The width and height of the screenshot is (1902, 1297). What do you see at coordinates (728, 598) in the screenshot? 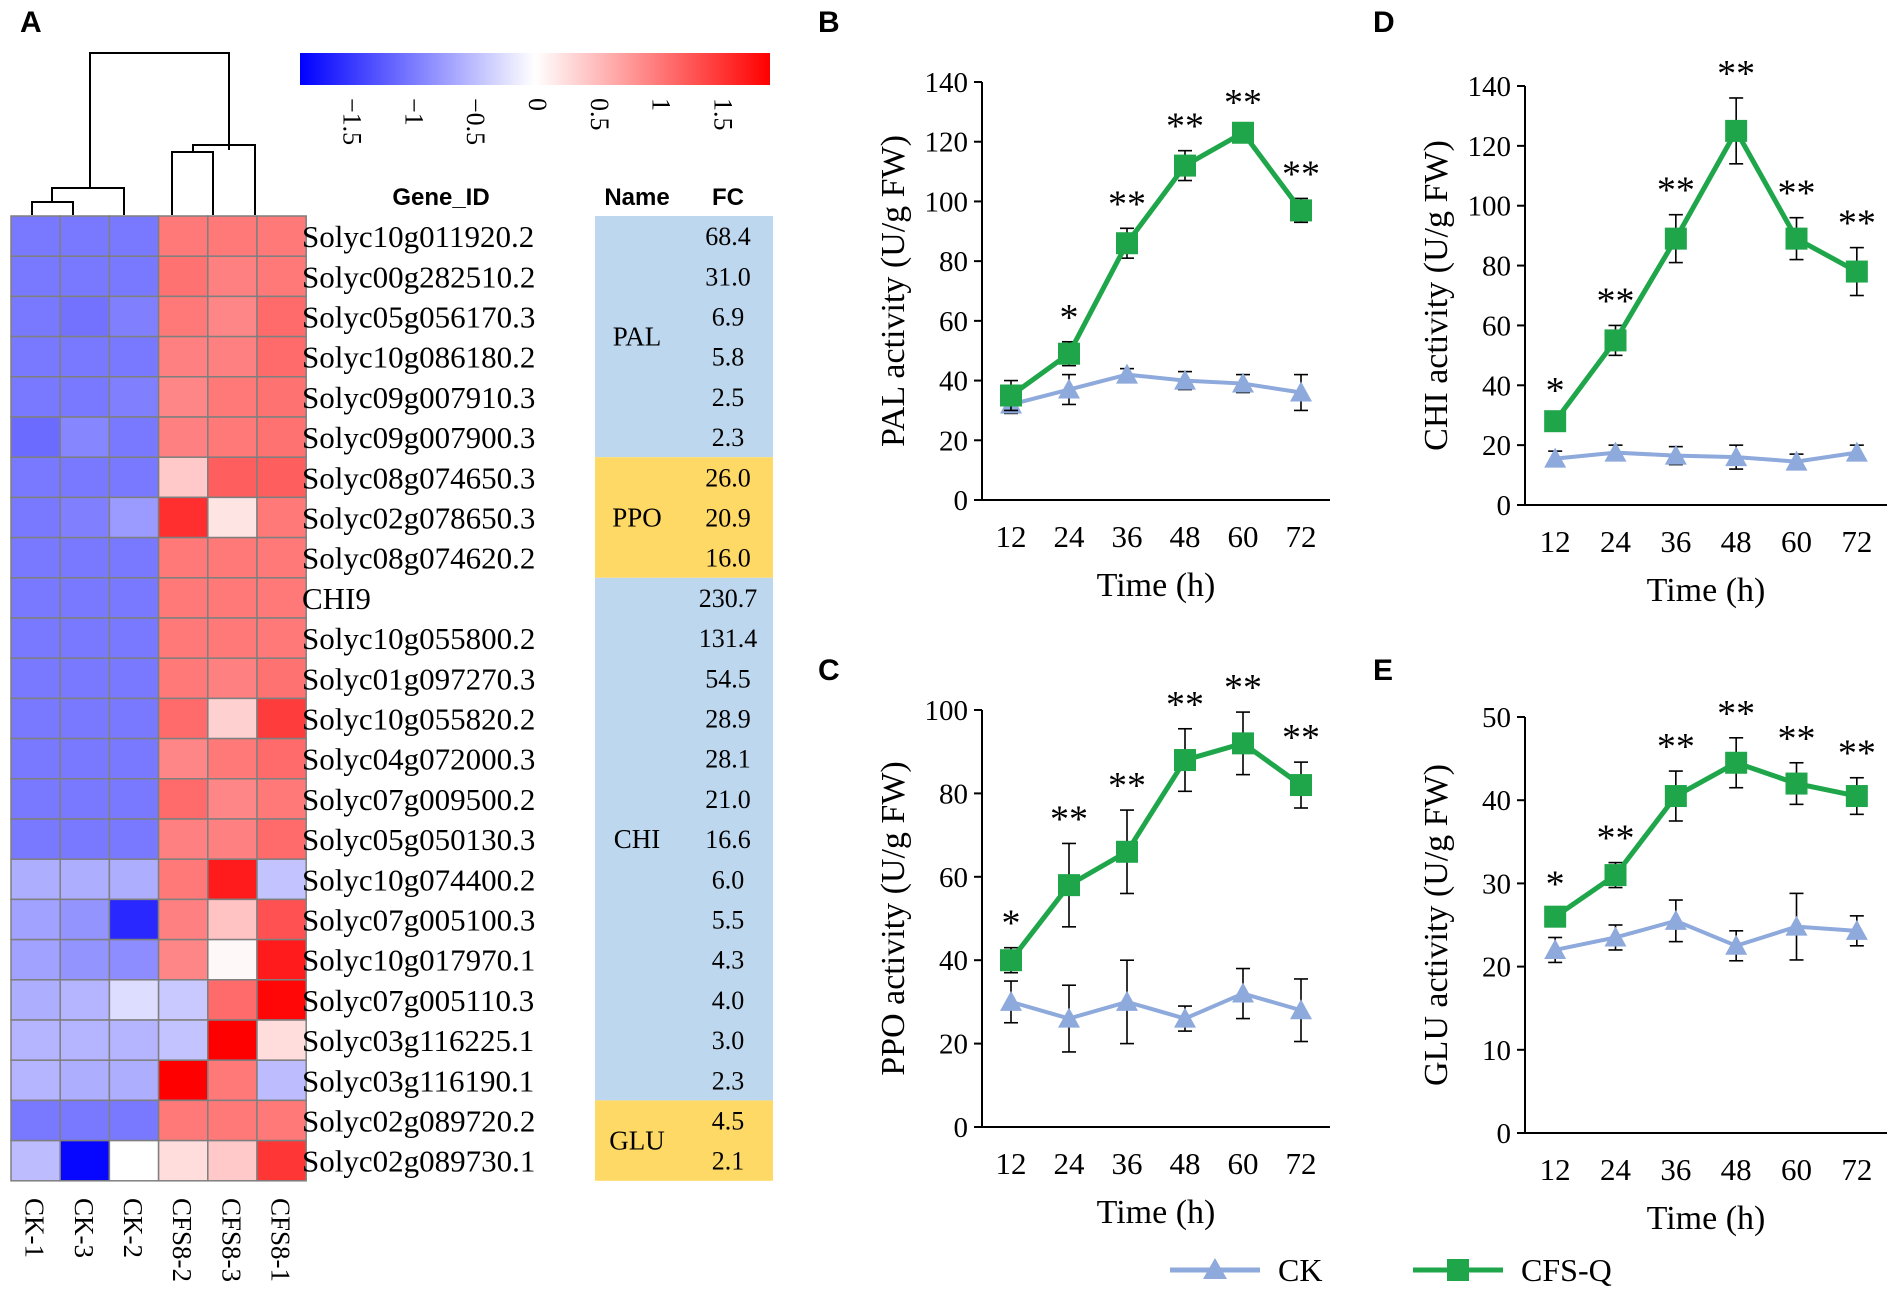
I see `fc-value: 230.7` at bounding box center [728, 598].